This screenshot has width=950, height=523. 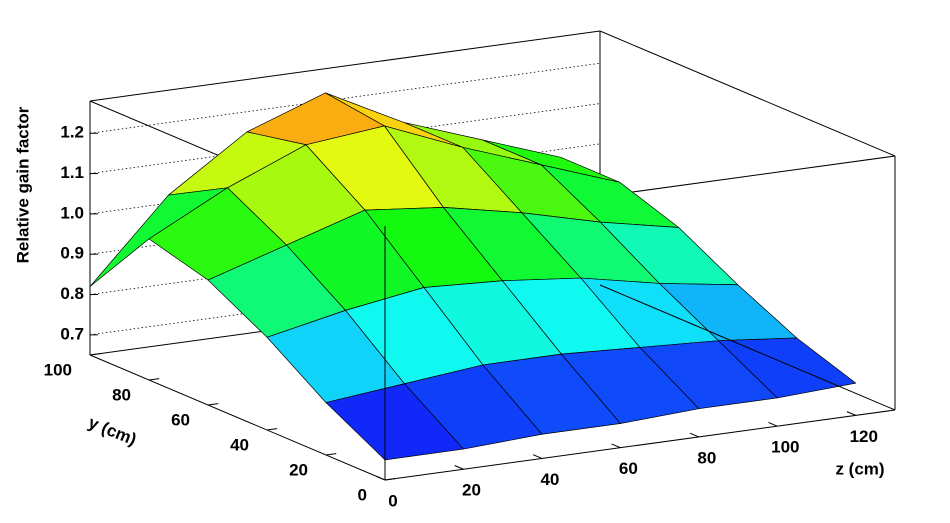 I want to click on x-tick-label: 60, so click(x=628, y=468).